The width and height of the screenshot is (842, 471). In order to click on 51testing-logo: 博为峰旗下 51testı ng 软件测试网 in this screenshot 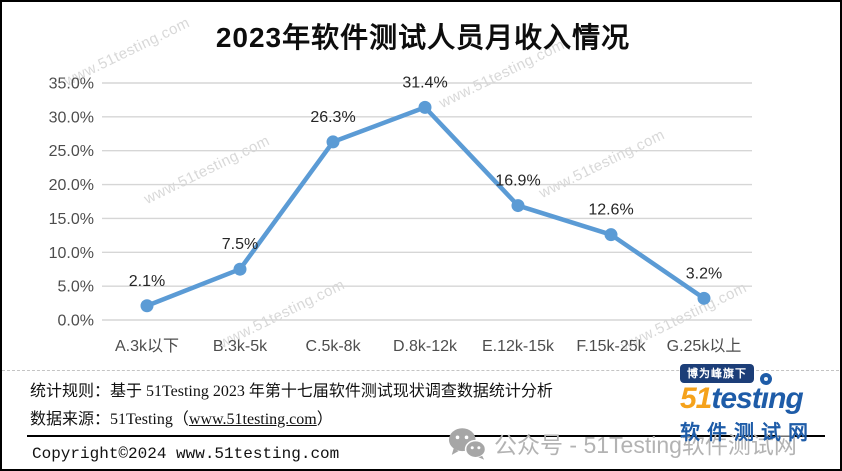, I will do `click(760, 404)`.